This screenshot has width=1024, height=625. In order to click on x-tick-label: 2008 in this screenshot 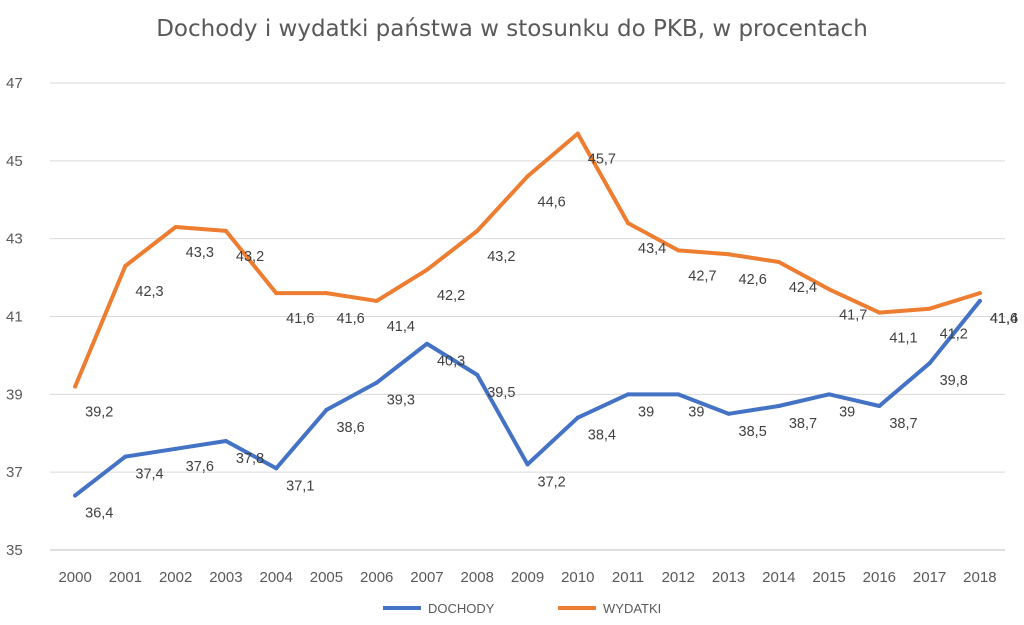, I will do `click(477, 577)`.